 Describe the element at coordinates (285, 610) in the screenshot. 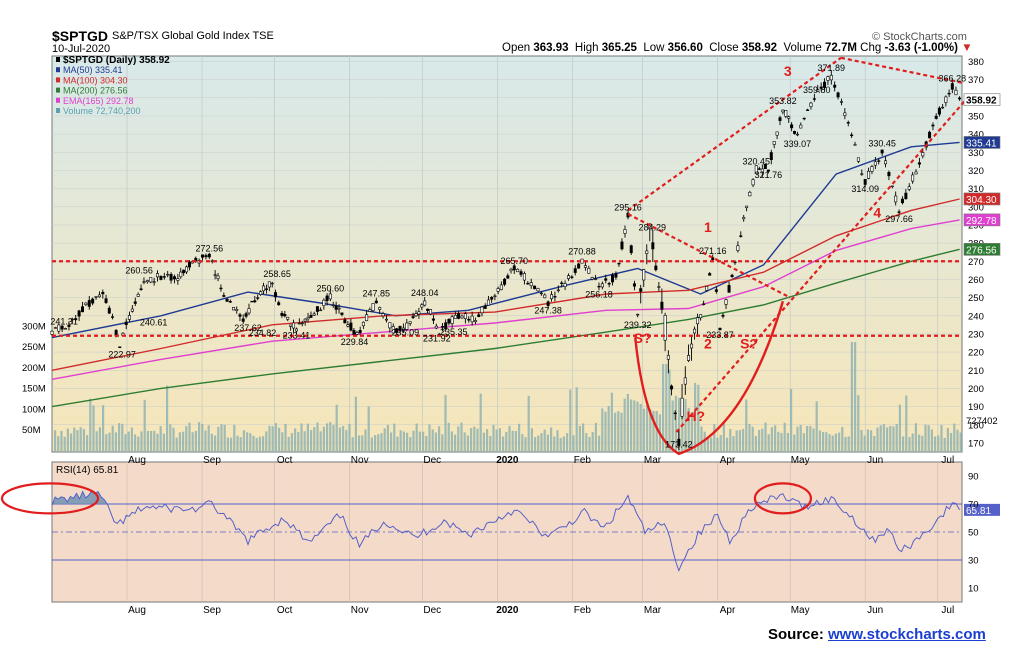

I see `rsi-x-tick-label: Oct` at that location.